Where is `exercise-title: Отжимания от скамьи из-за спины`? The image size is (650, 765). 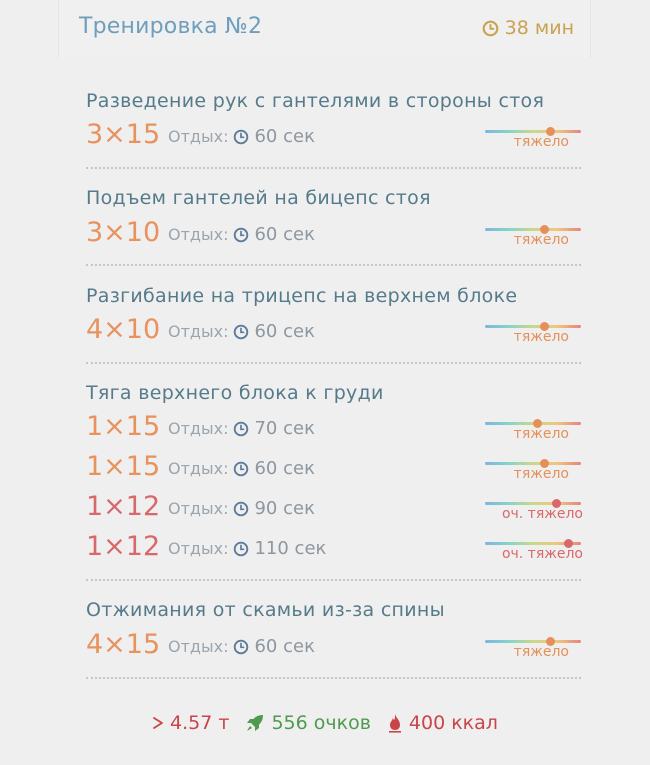 exercise-title: Отжимания от скамьи из-за спины is located at coordinates (265, 610).